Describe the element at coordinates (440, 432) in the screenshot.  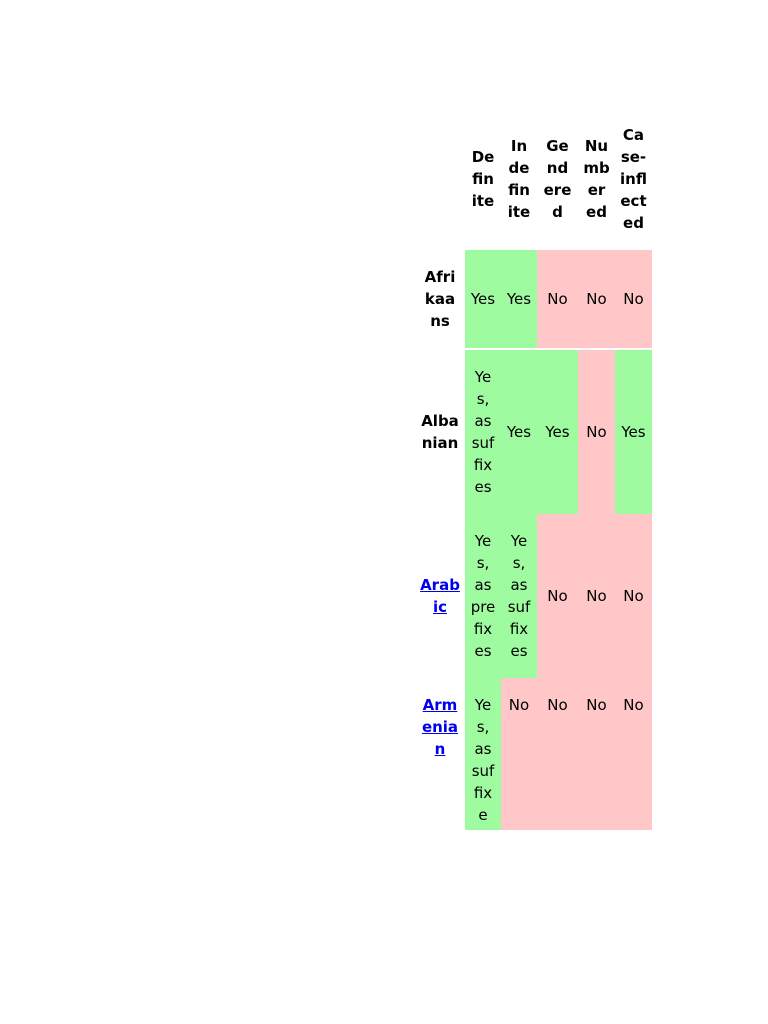
I see `row-header: Albanian` at that location.